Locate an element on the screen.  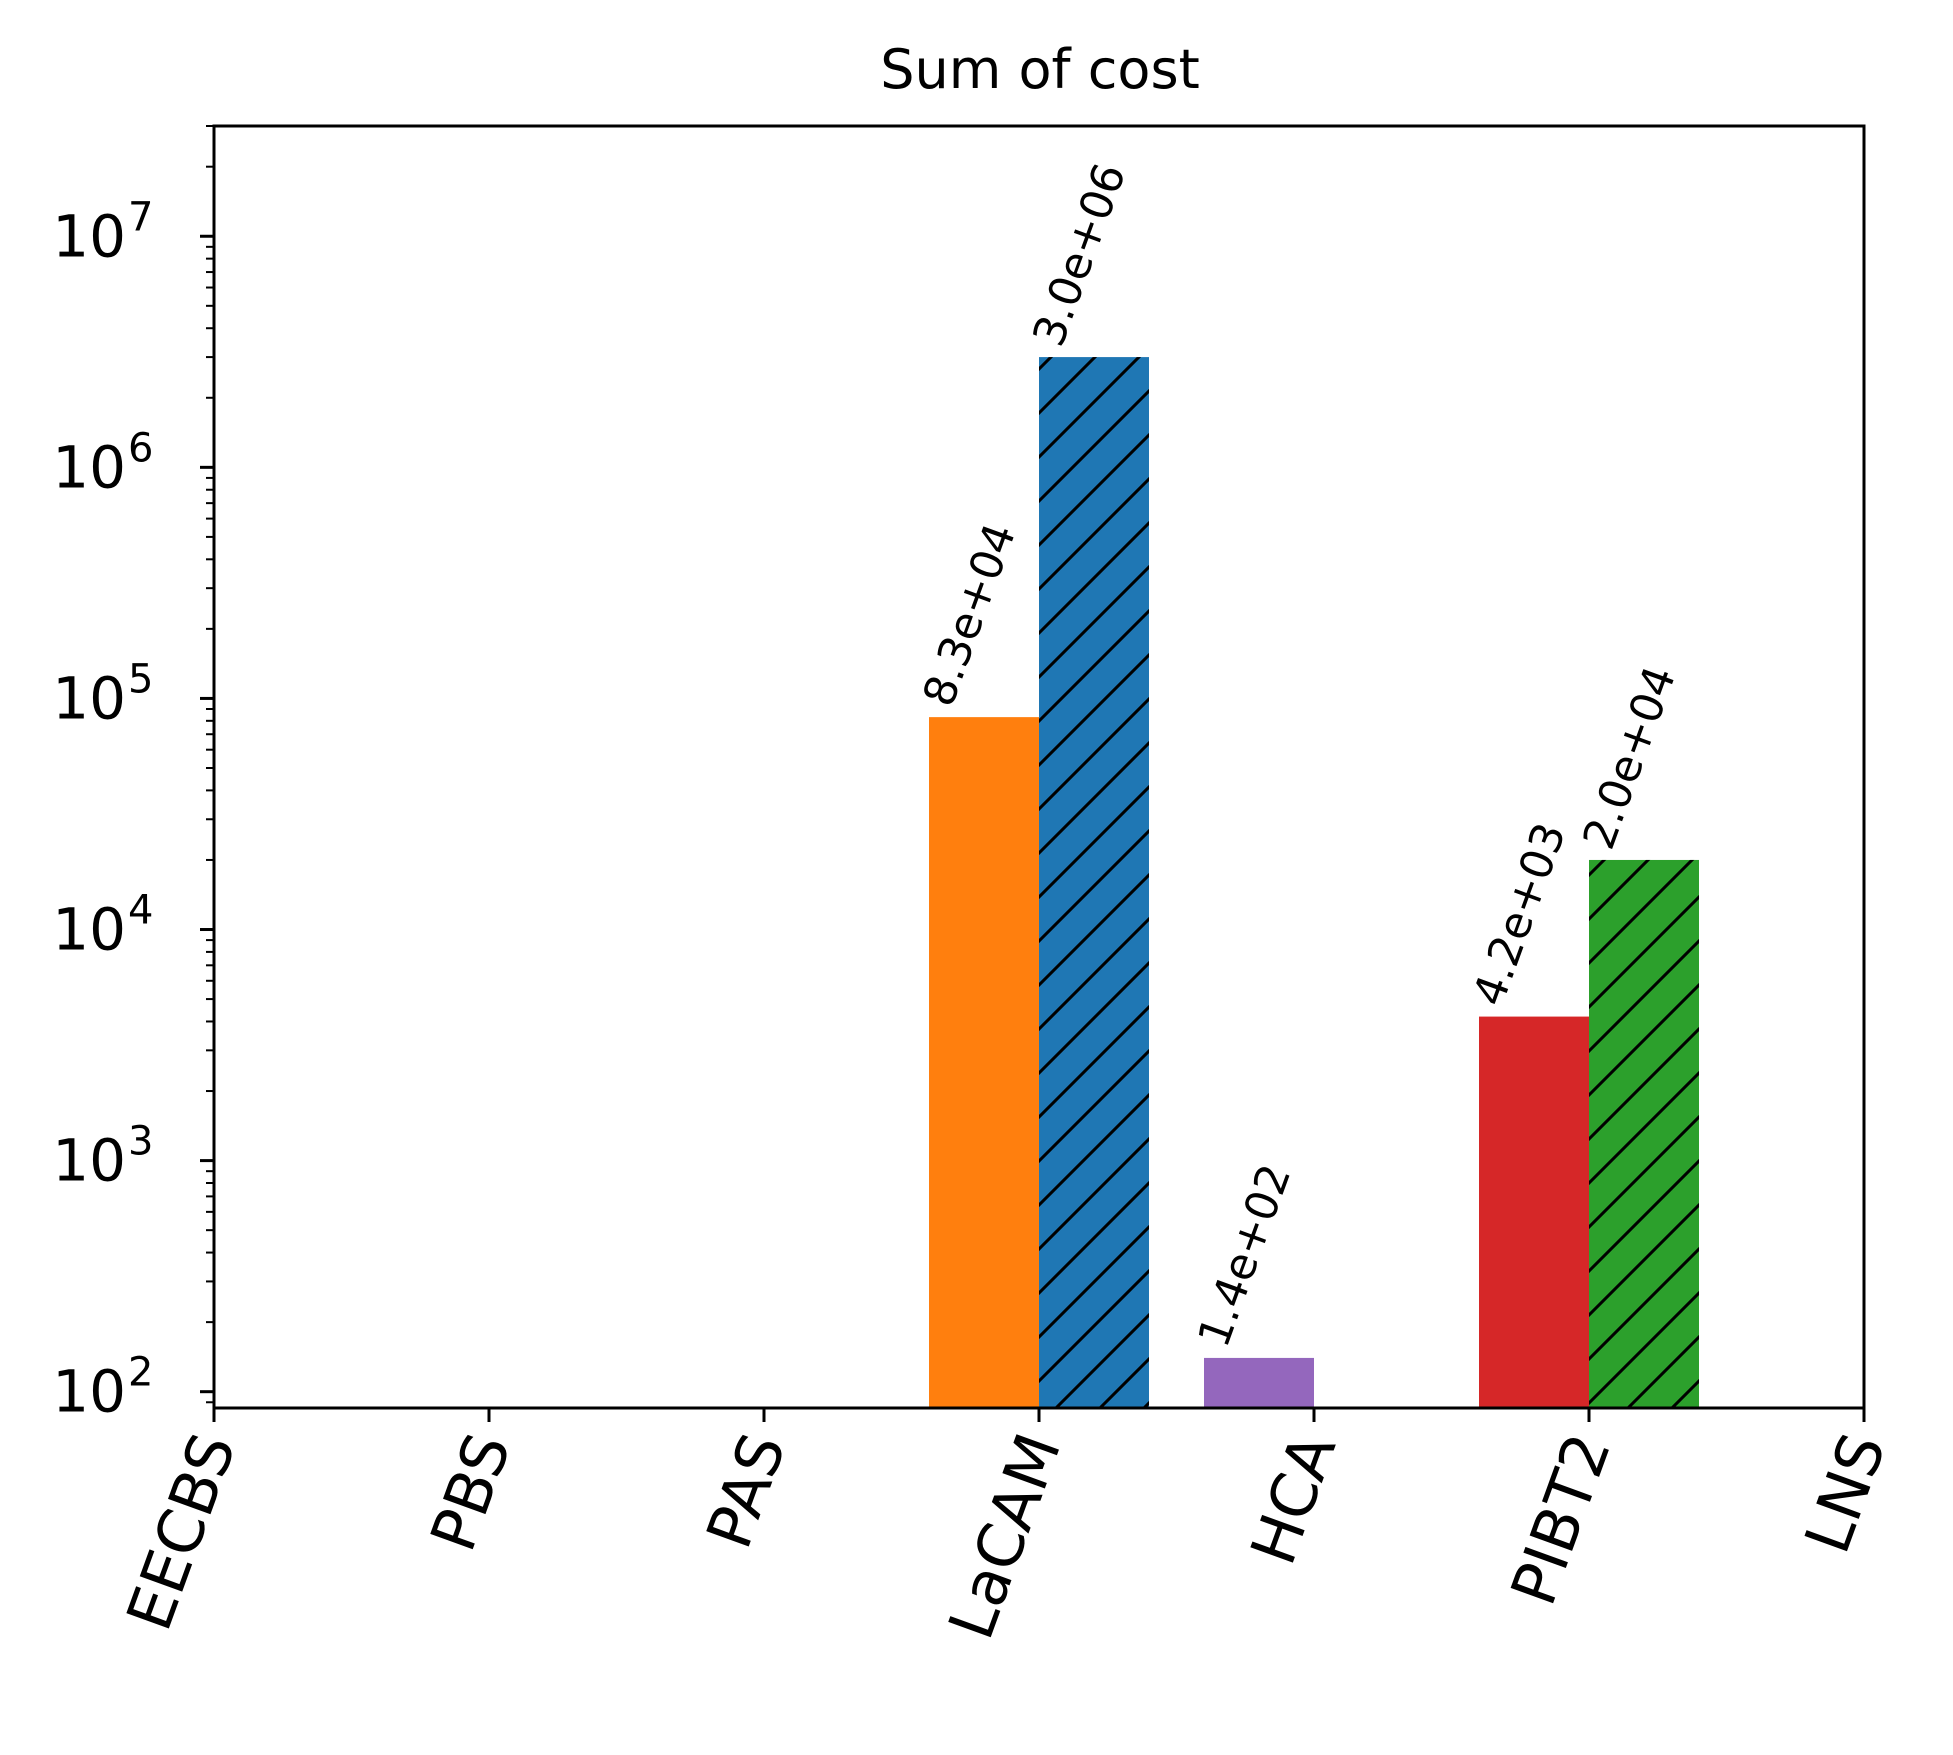
x-tick-label-pibt2: PIBT2 is located at coordinates (1560, 1519).